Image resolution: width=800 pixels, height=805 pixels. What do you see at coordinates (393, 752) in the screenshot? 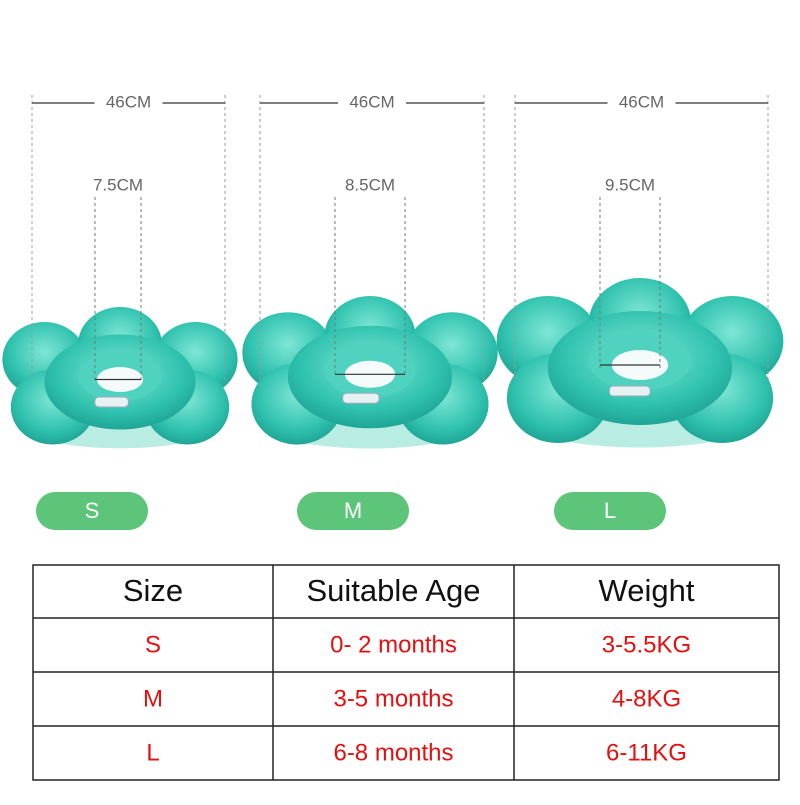
I see `table-cell: 6-8 months` at bounding box center [393, 752].